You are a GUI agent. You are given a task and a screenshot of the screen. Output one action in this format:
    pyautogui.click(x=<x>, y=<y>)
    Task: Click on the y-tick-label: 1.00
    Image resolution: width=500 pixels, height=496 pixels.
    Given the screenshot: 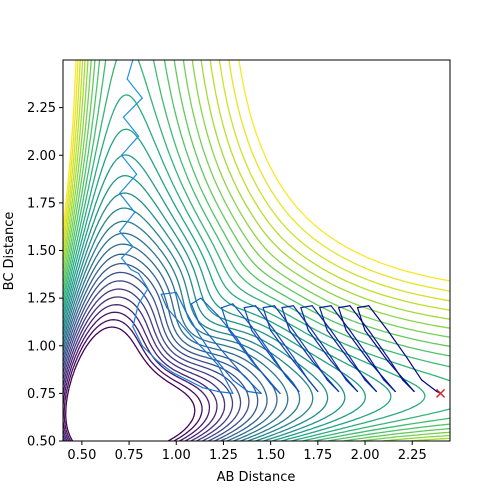 What is the action you would take?
    pyautogui.click(x=41, y=346)
    